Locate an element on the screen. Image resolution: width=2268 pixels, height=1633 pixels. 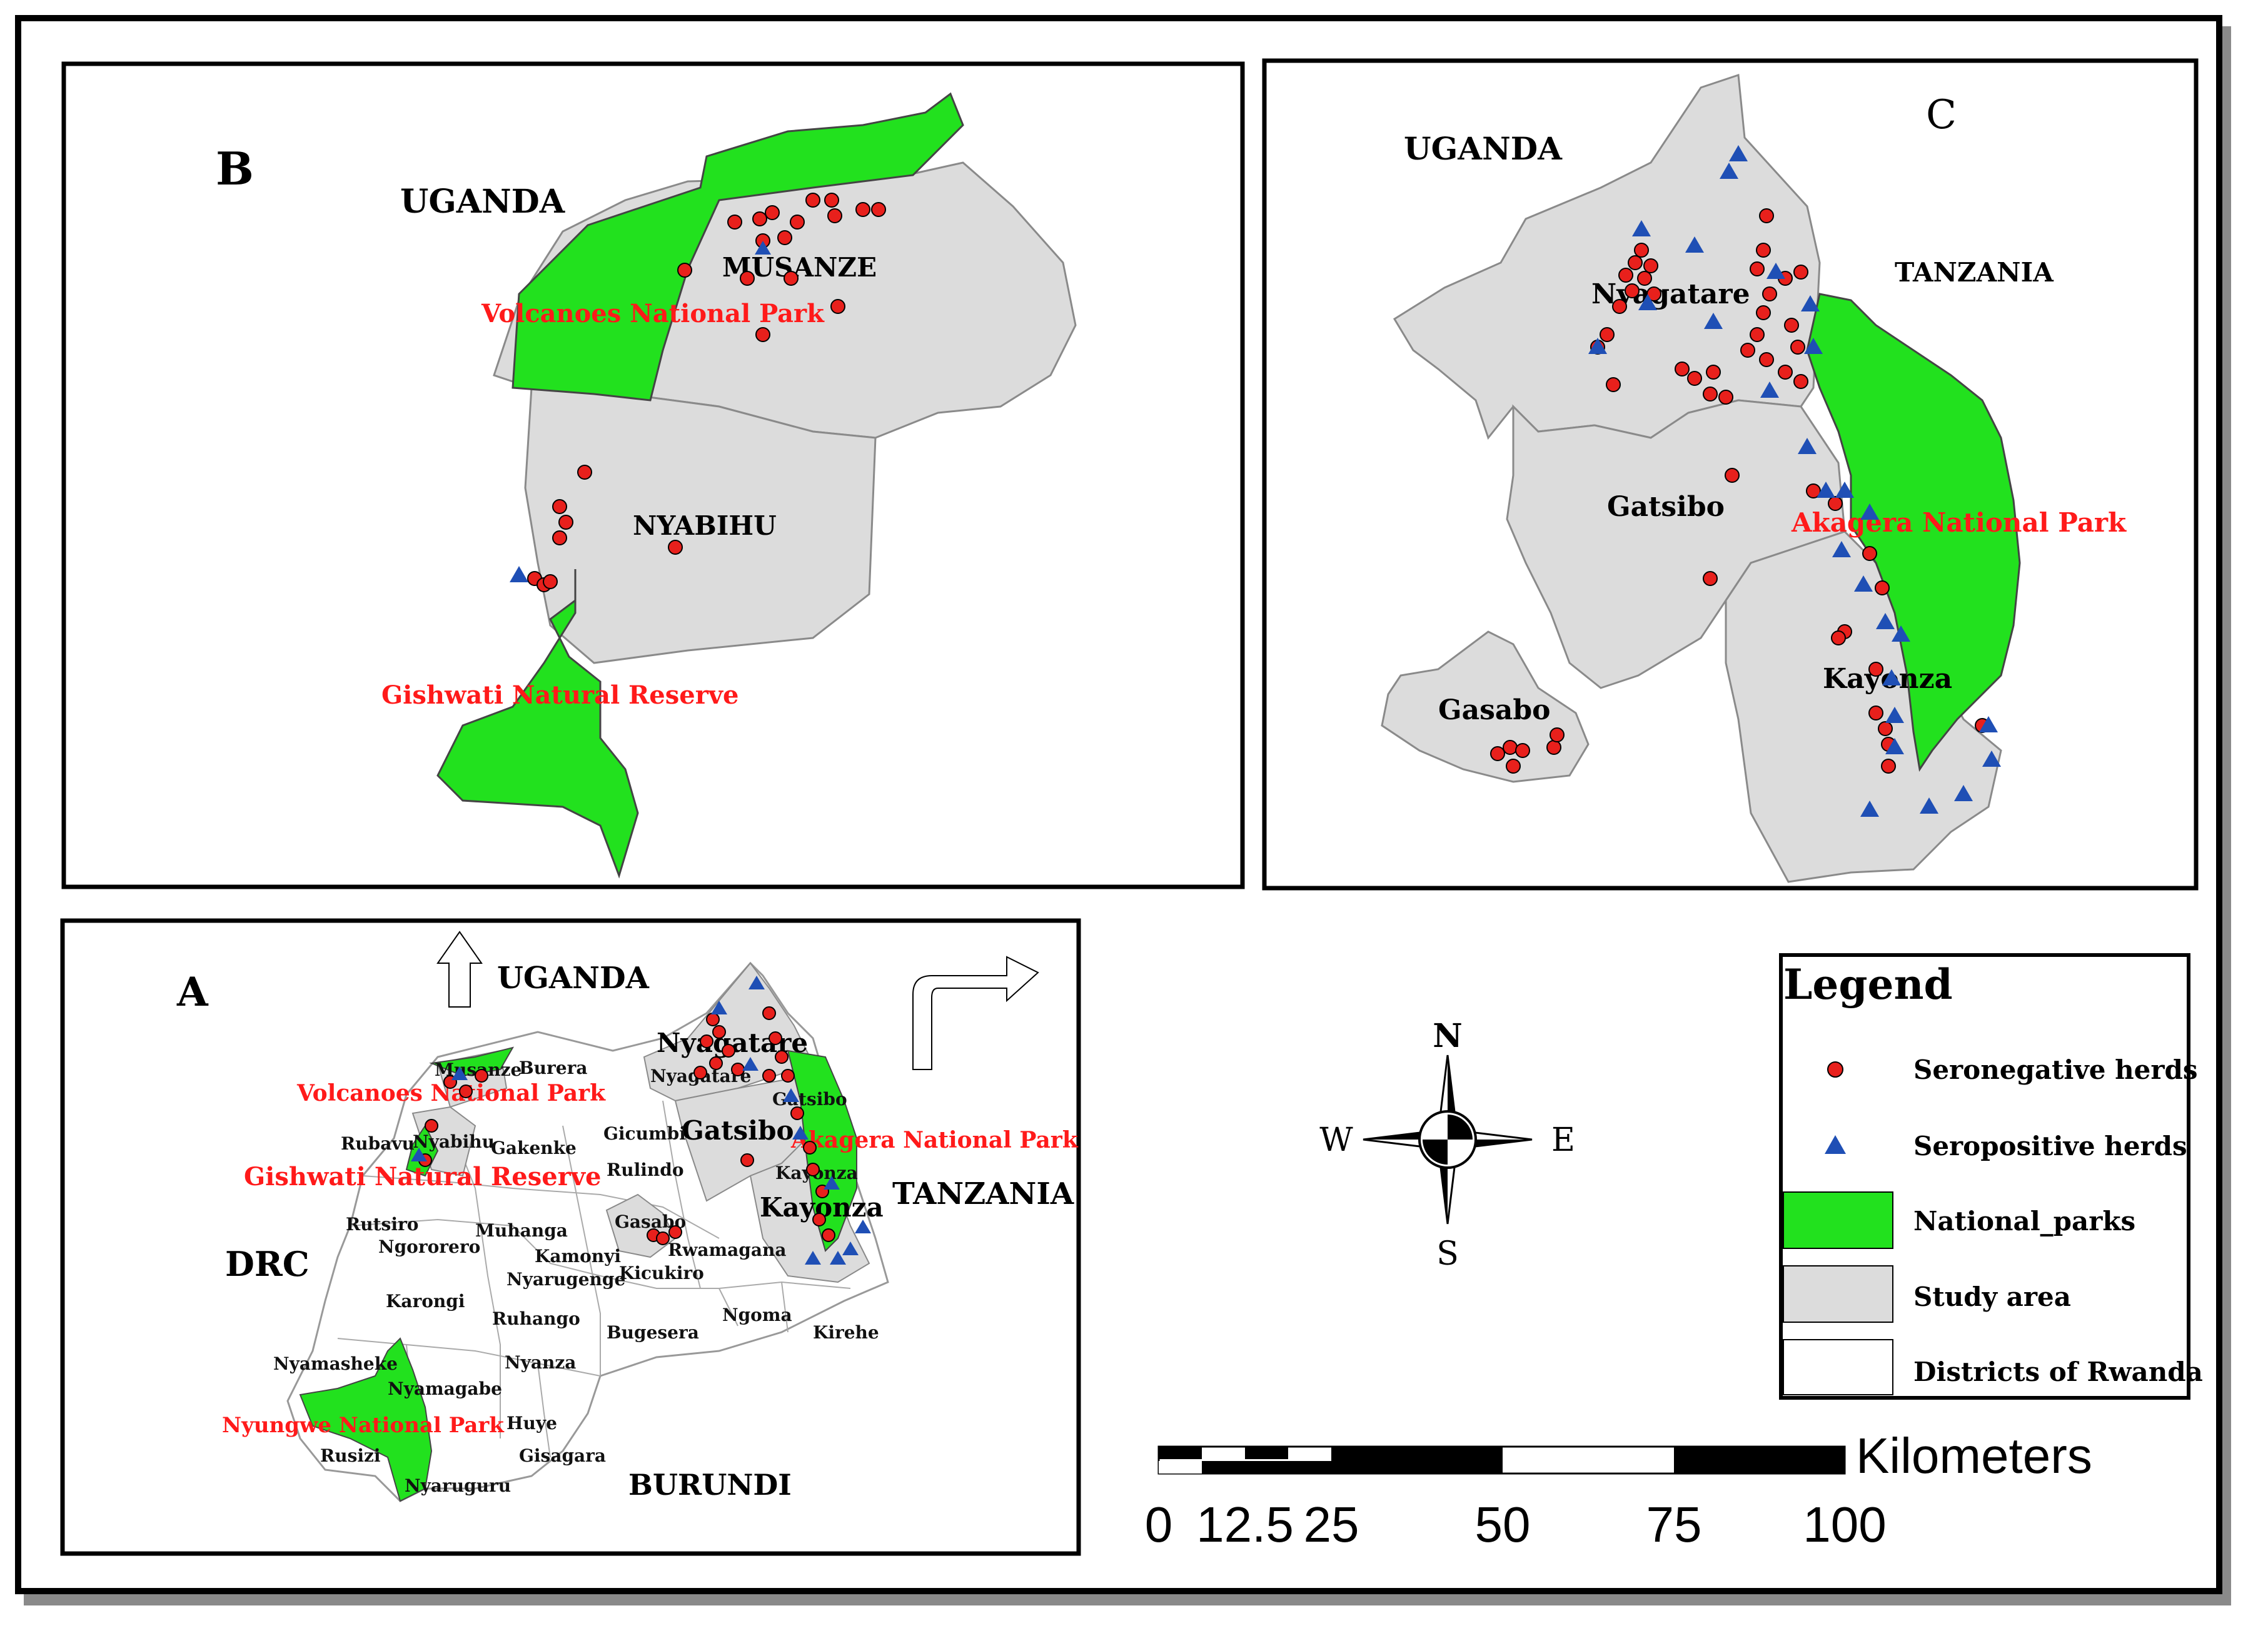
legend-label: National_parks is located at coordinates (2024, 1221).